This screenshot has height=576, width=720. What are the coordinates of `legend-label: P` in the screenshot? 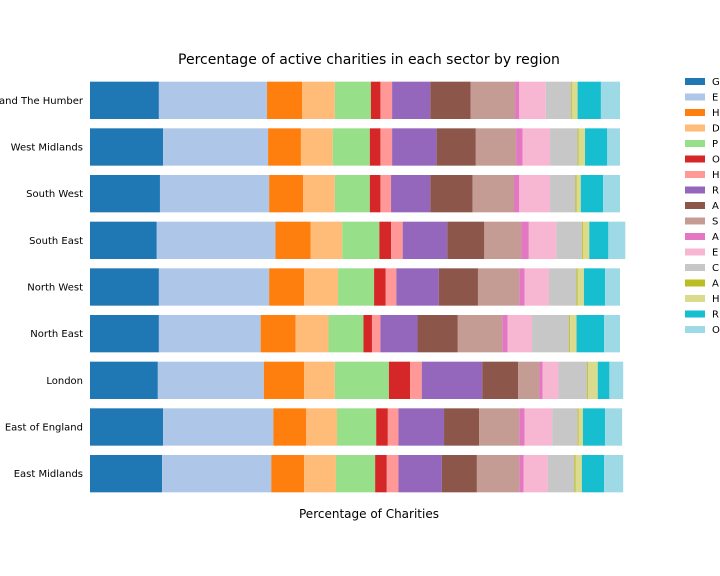 It's located at (715, 144).